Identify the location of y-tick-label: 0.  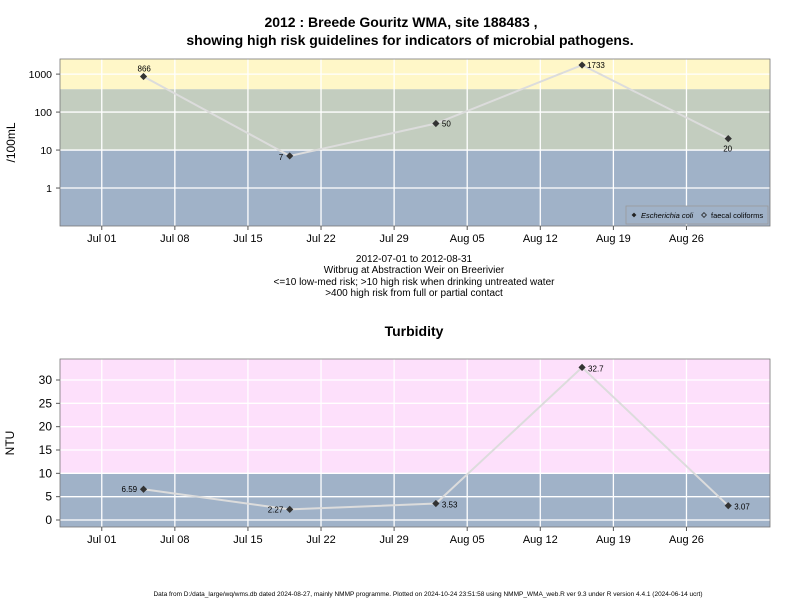
(48, 520).